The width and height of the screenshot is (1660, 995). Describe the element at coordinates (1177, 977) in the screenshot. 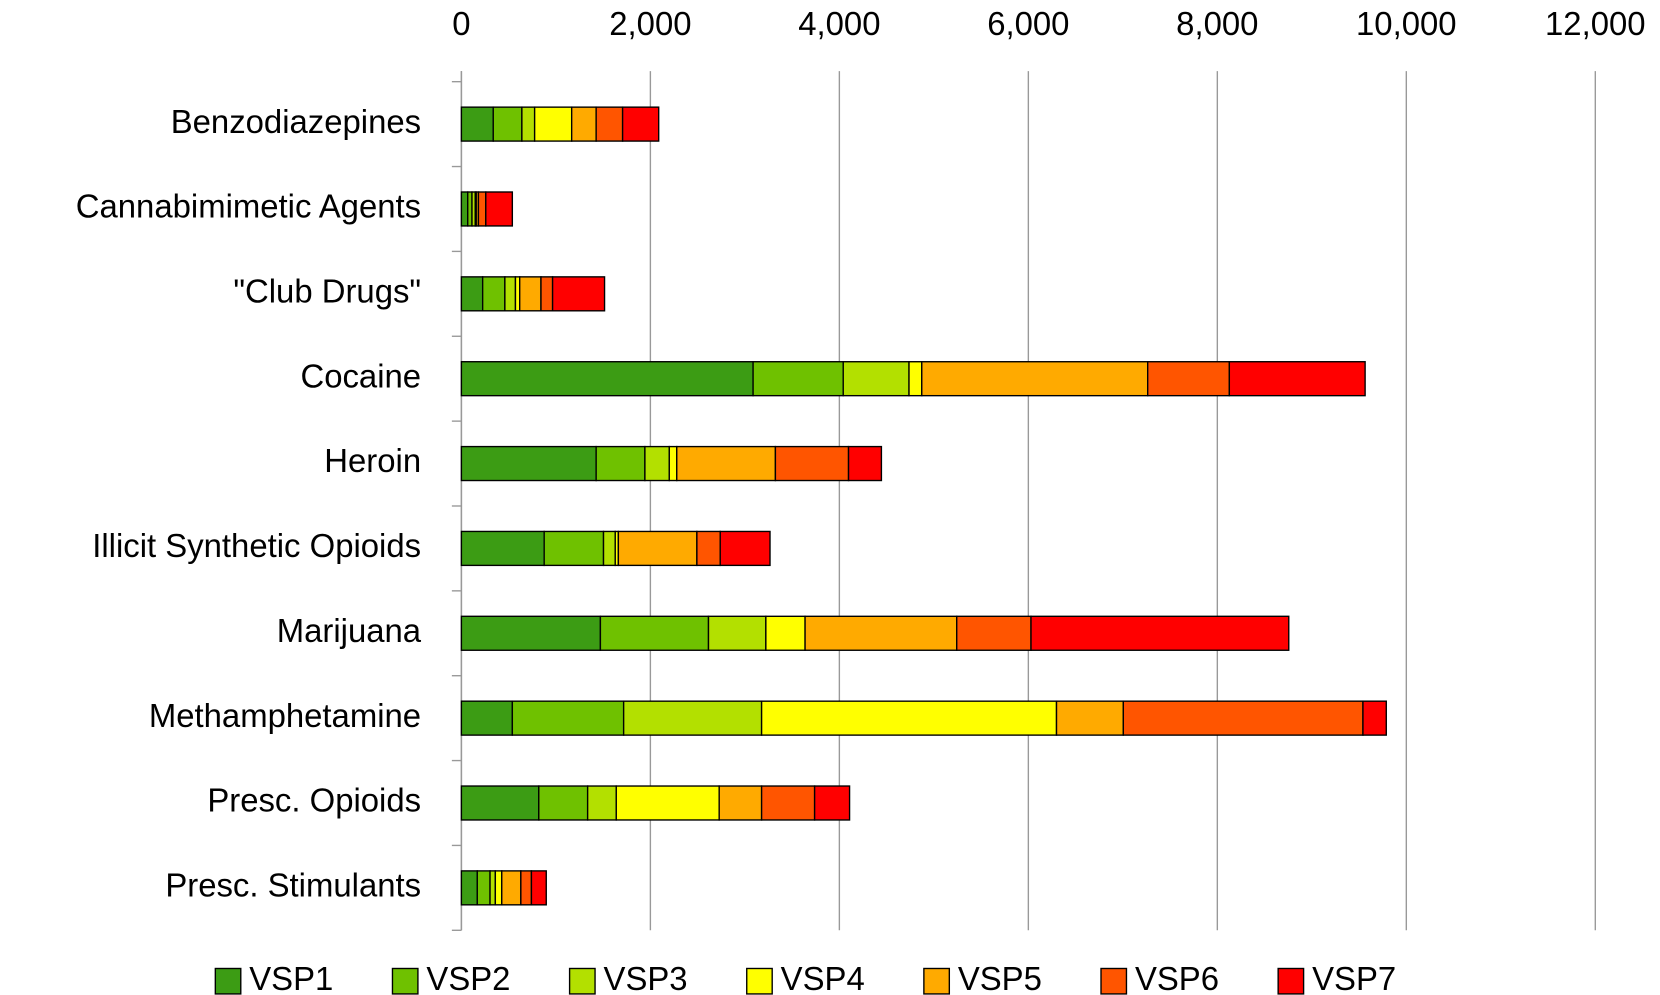

I see `legend-label: VSP6` at that location.